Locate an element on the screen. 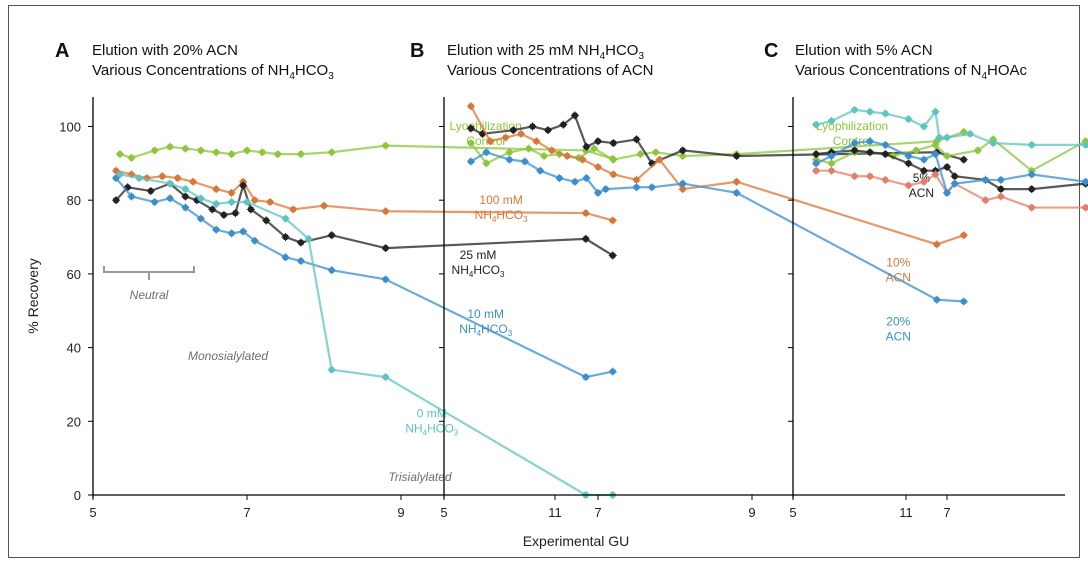  panel-c-title-line2: Various Concentrations of N4HOAc is located at coordinates (911, 72).